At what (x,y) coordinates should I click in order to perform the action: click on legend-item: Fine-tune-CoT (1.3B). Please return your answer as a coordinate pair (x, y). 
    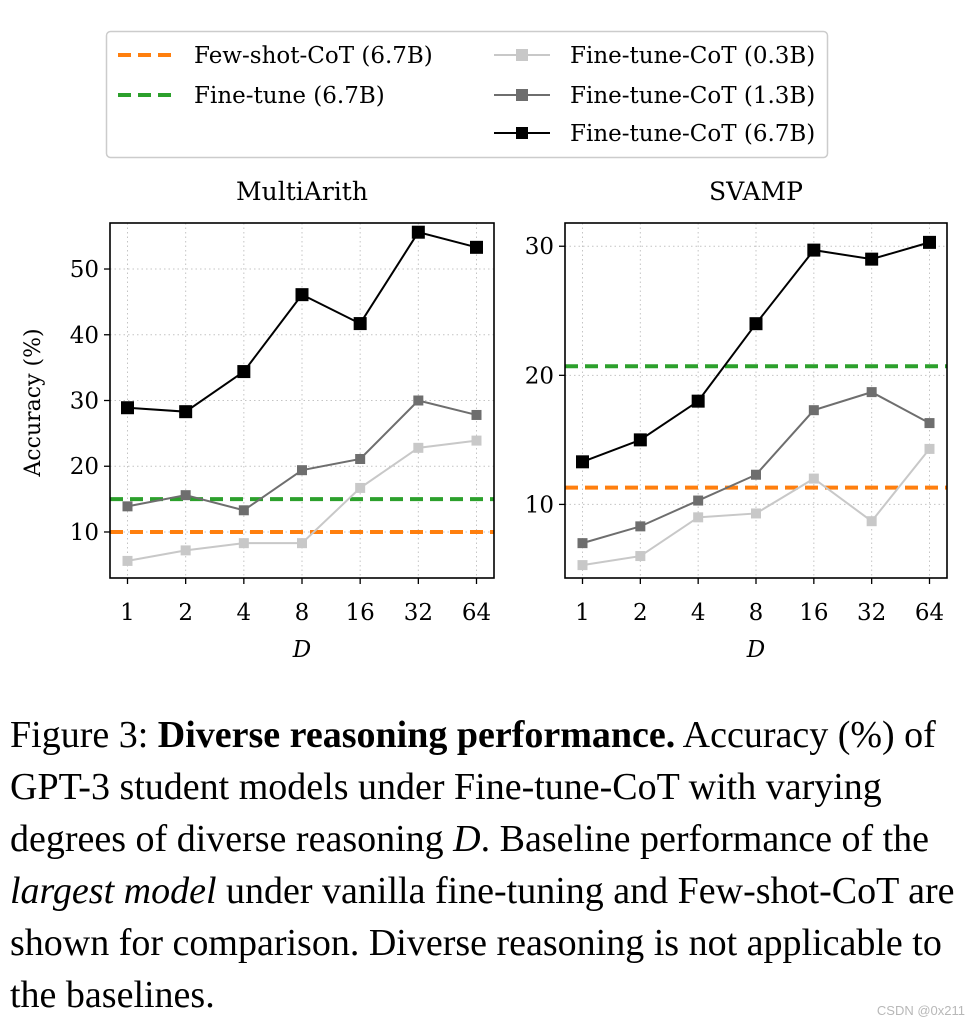
    Looking at the image, I should click on (654, 96).